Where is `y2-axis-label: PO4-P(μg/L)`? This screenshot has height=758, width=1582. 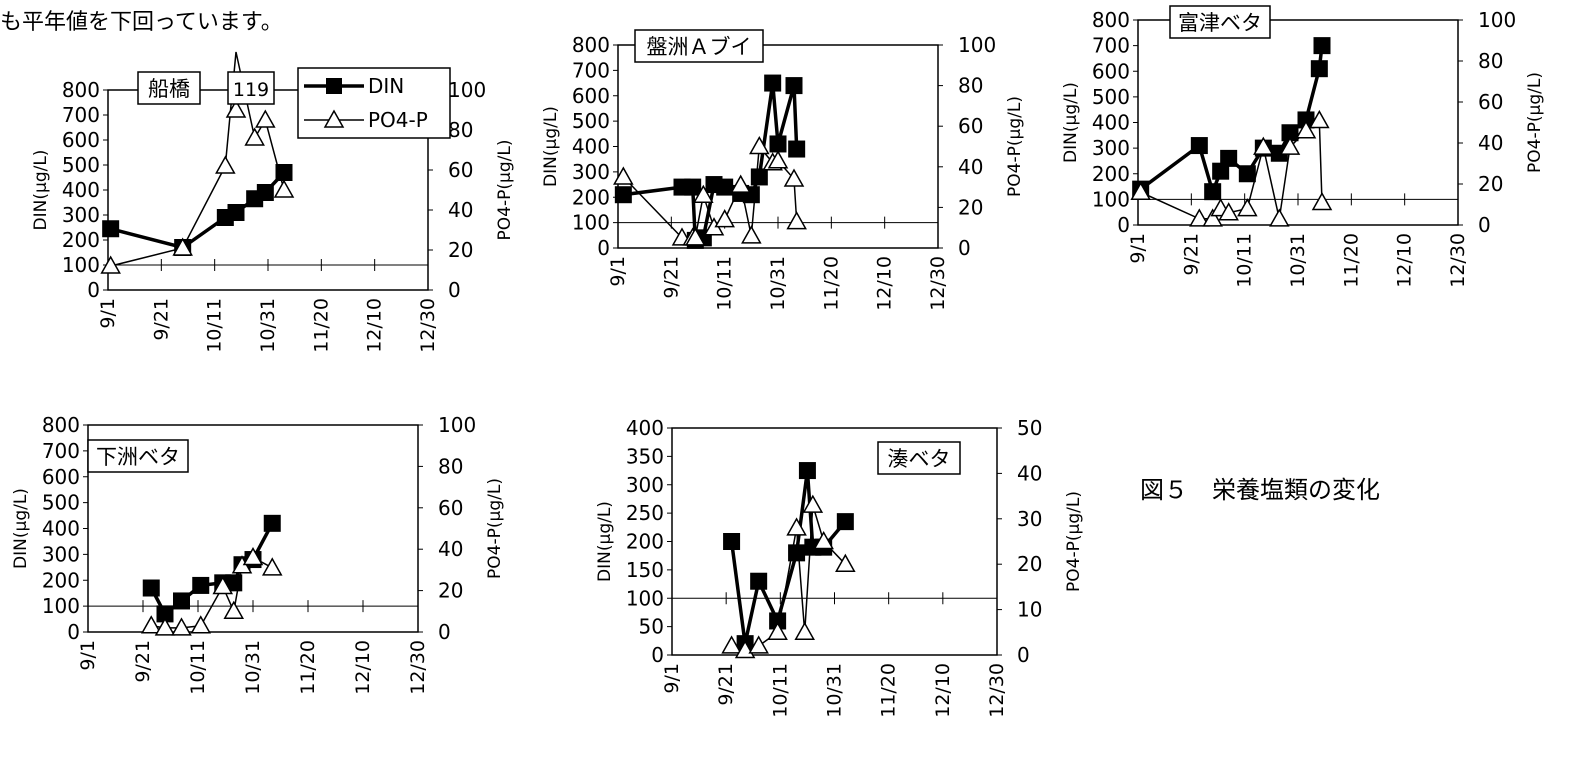 y2-axis-label: PO4-P(μg/L) is located at coordinates (1535, 122).